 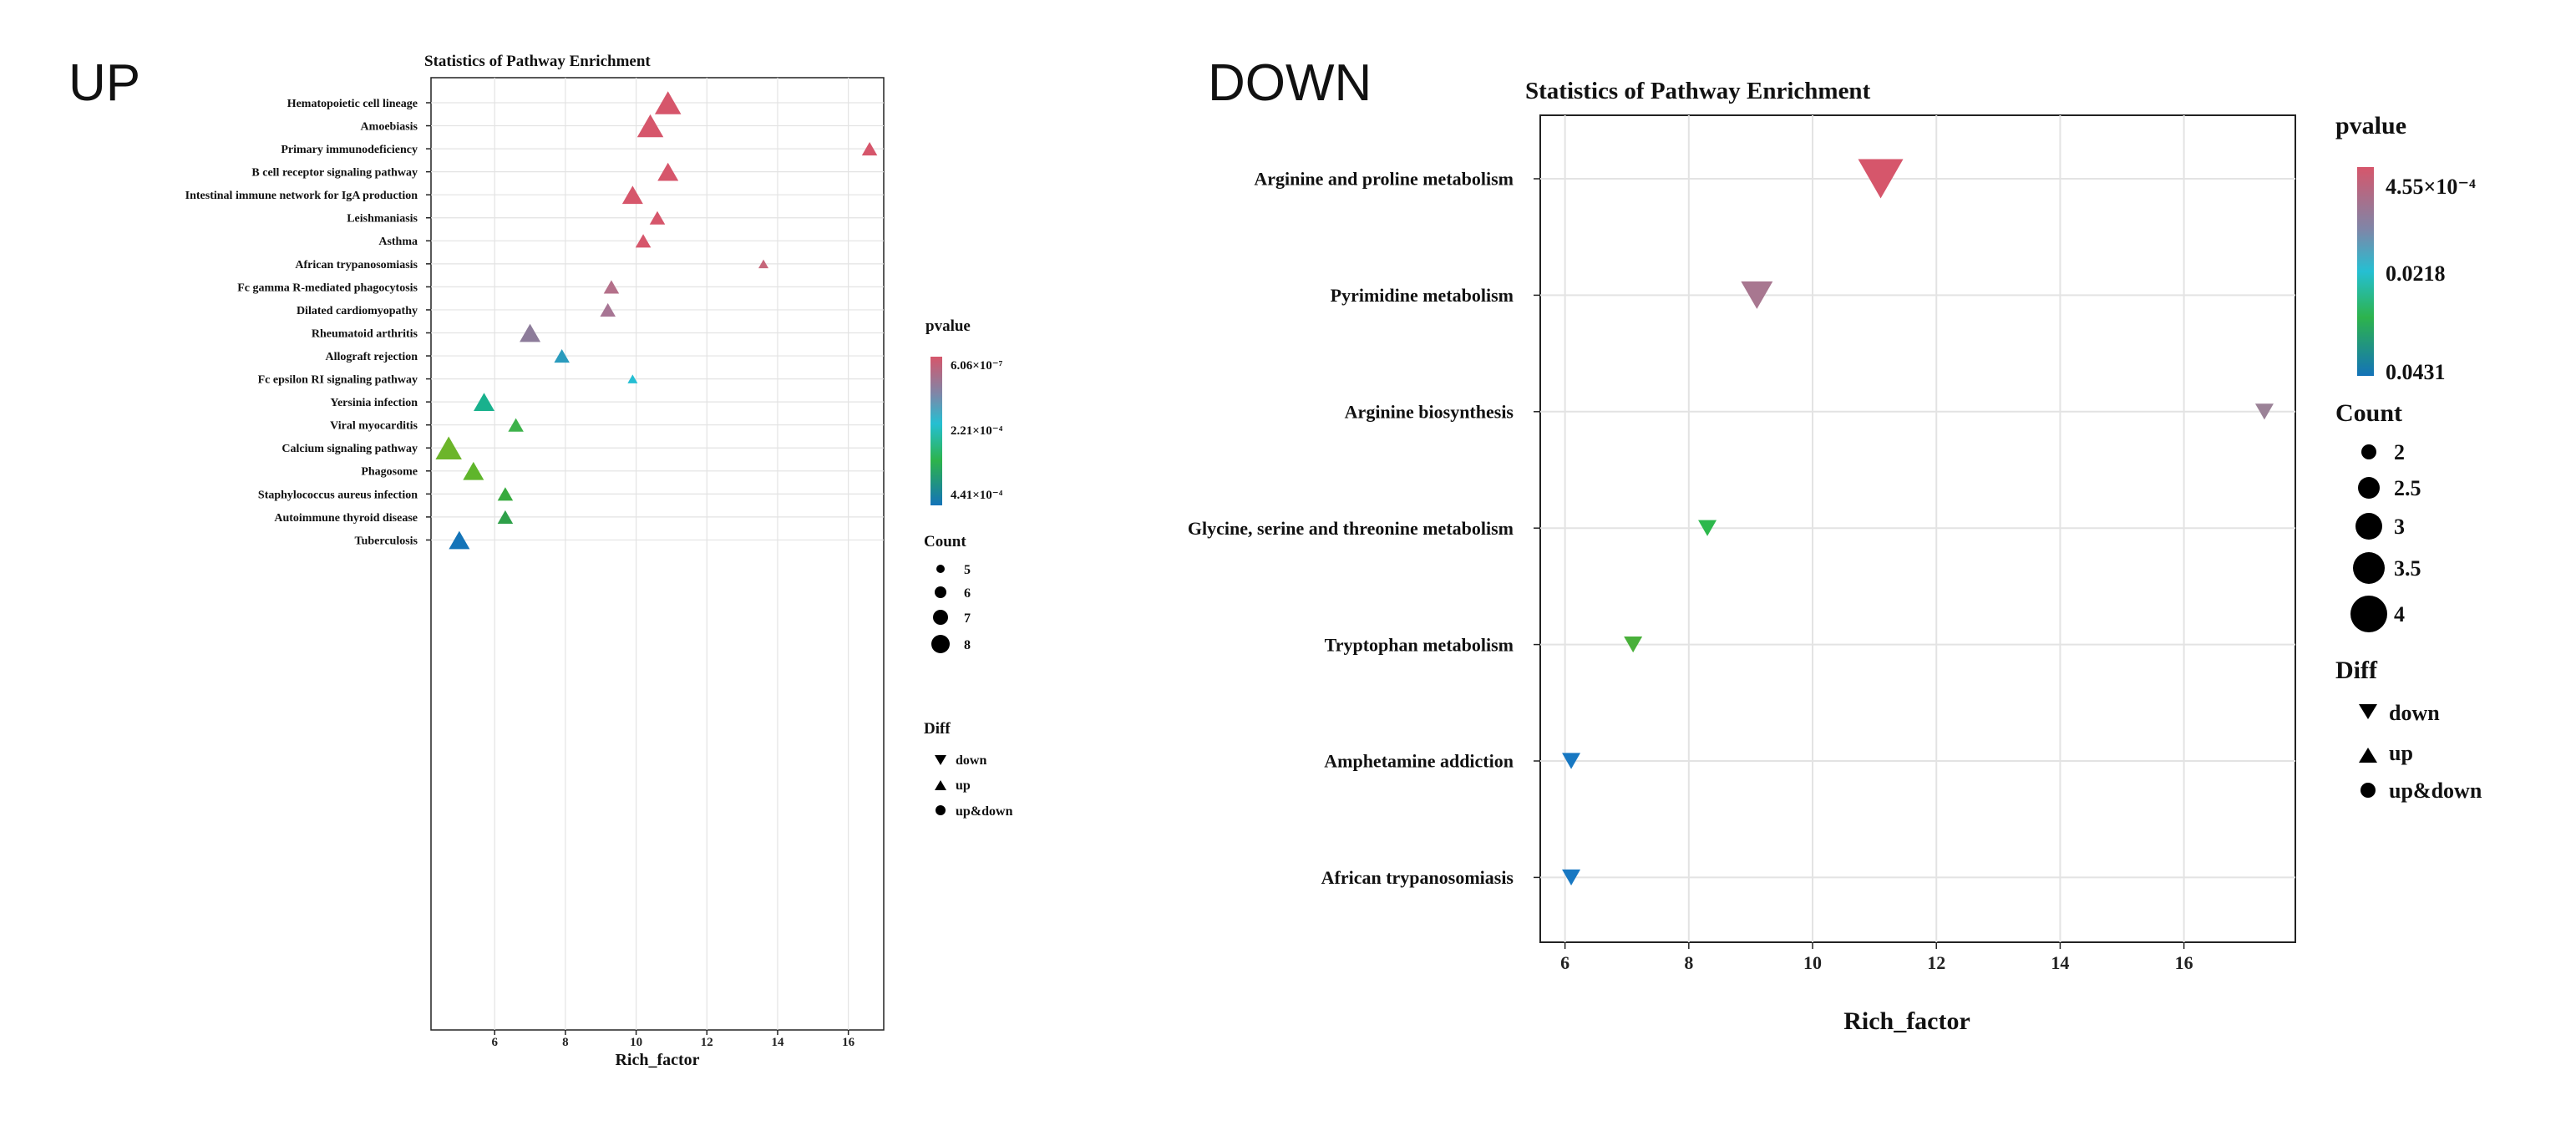 What do you see at coordinates (2401, 753) in the screenshot?
I see `chart-down-diff-label-up: up` at bounding box center [2401, 753].